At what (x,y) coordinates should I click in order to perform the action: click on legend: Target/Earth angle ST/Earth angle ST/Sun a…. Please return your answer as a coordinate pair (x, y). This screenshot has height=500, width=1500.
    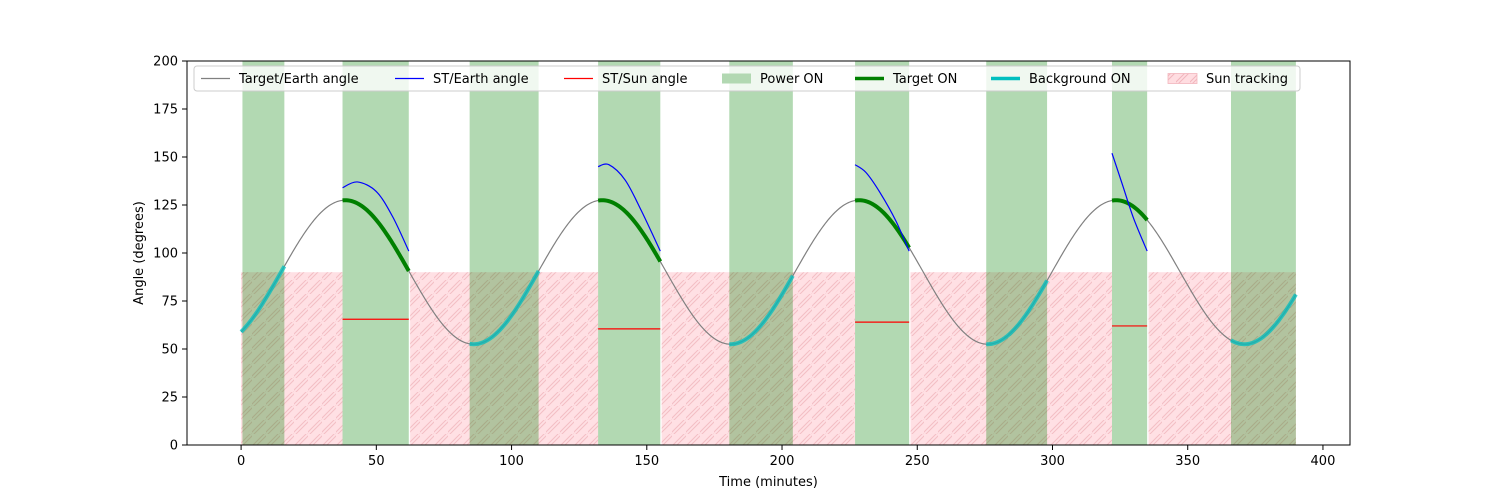
    Looking at the image, I should click on (747, 78).